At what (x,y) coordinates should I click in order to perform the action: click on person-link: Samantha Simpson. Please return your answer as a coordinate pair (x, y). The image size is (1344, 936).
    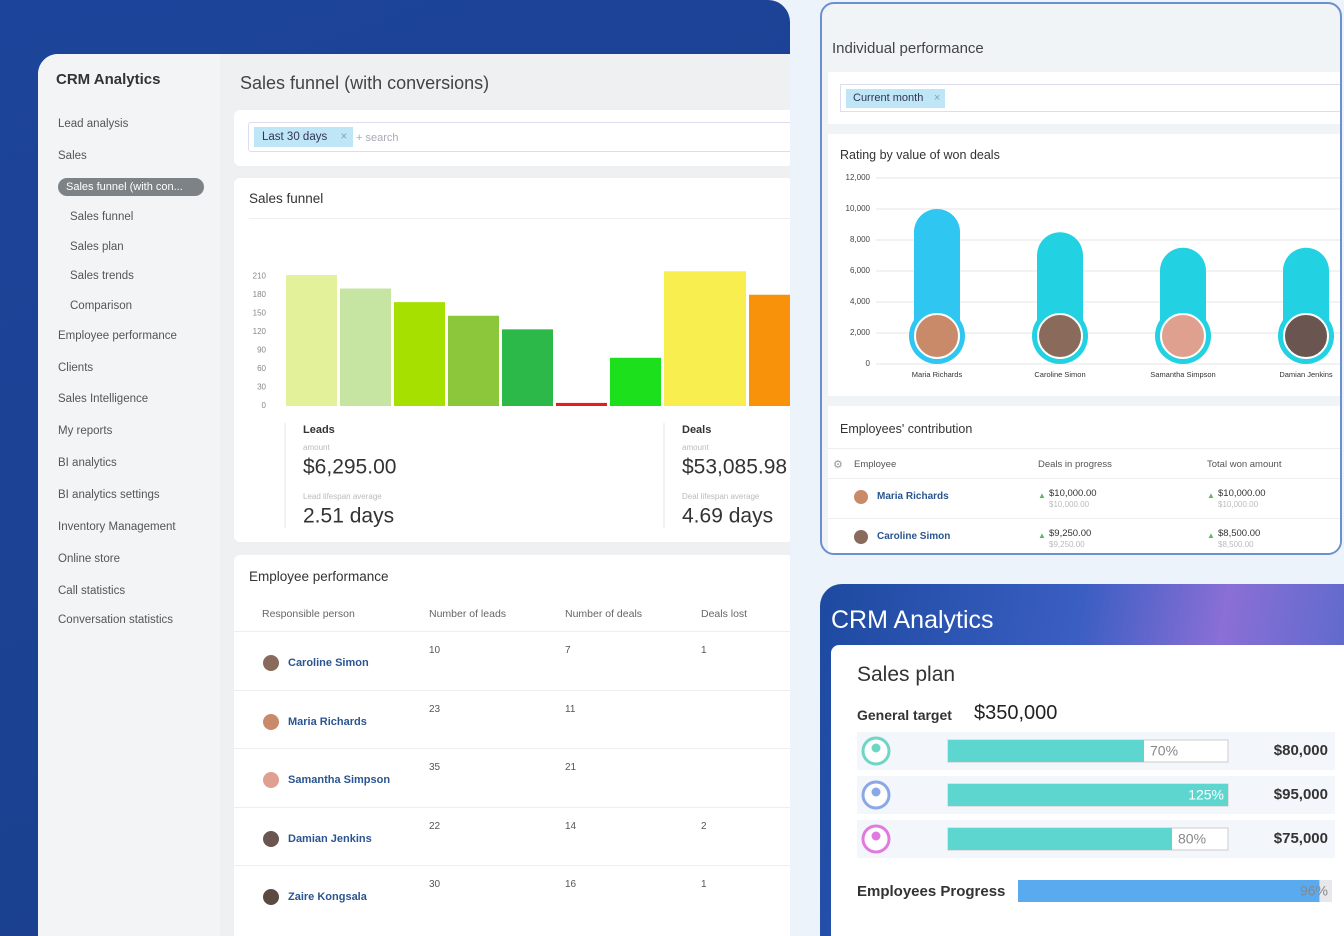
    Looking at the image, I should click on (339, 780).